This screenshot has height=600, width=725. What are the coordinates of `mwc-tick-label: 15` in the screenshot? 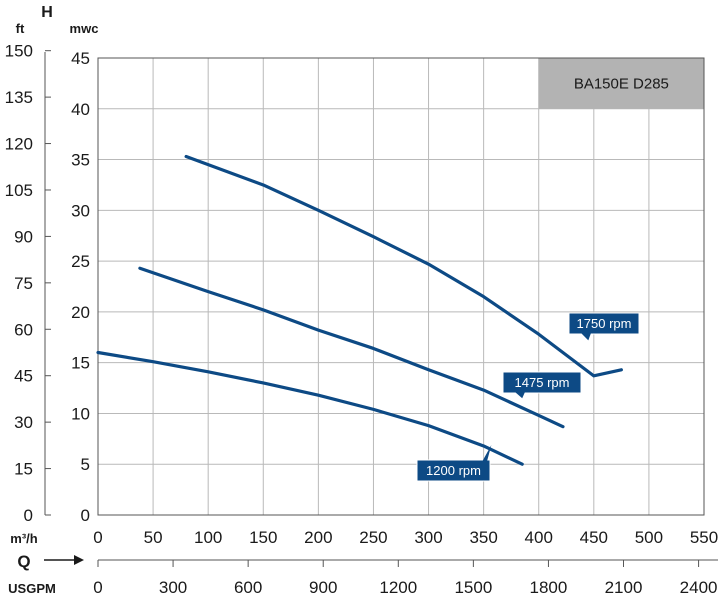 It's located at (80, 363).